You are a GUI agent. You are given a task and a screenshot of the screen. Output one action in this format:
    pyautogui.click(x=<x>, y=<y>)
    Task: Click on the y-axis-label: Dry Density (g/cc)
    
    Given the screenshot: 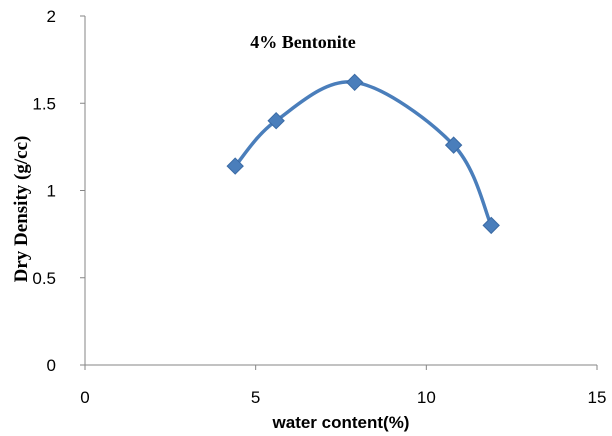 What is the action you would take?
    pyautogui.click(x=21, y=209)
    